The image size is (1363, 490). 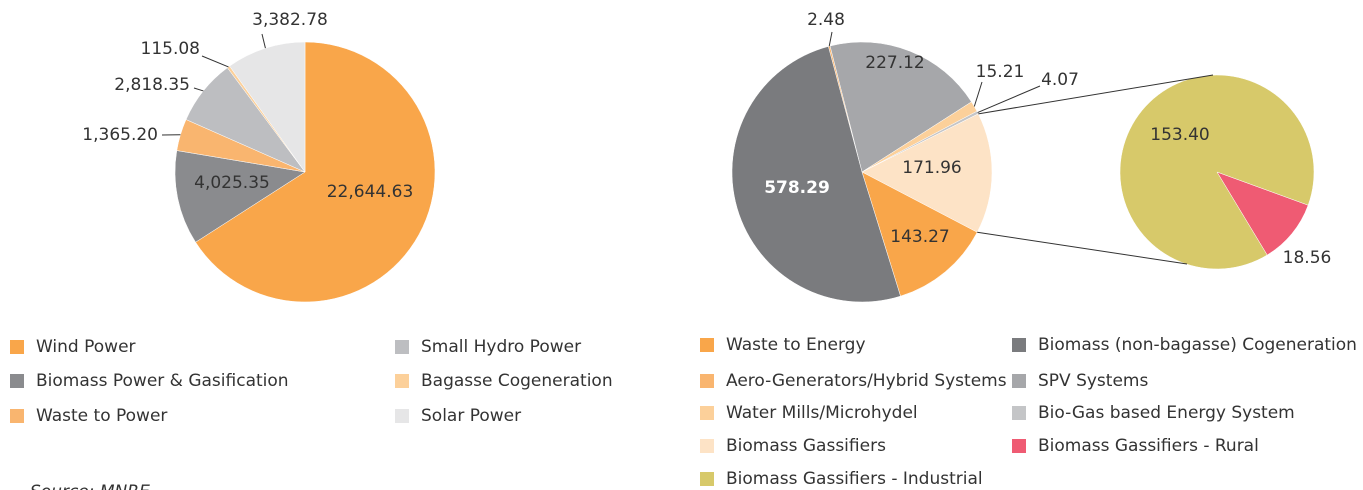 What do you see at coordinates (1148, 446) in the screenshot?
I see `legend-label: Biomass Gassifiers - Rural` at bounding box center [1148, 446].